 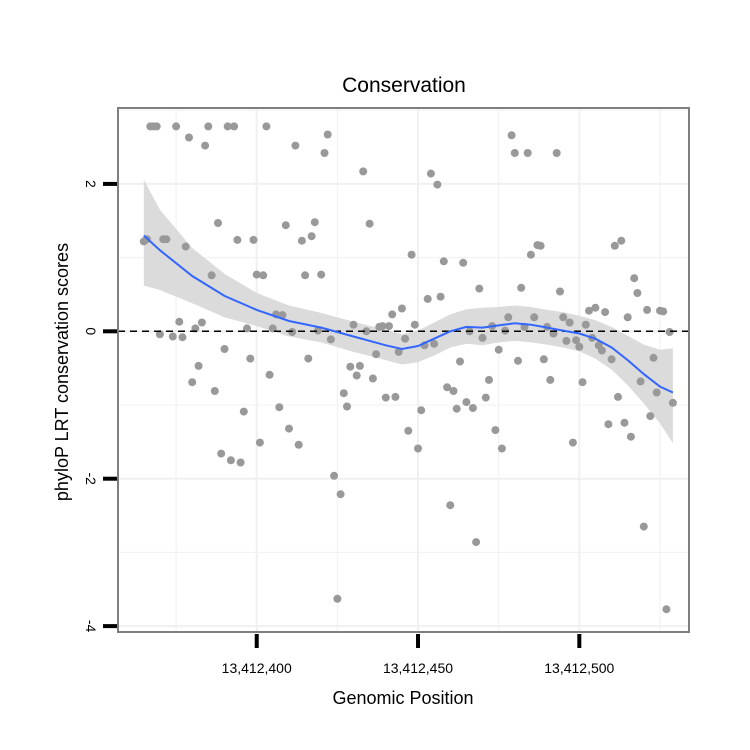 I want to click on x-axis: 13,412,400 13,412,450 13,412,500, so click(x=418, y=655).